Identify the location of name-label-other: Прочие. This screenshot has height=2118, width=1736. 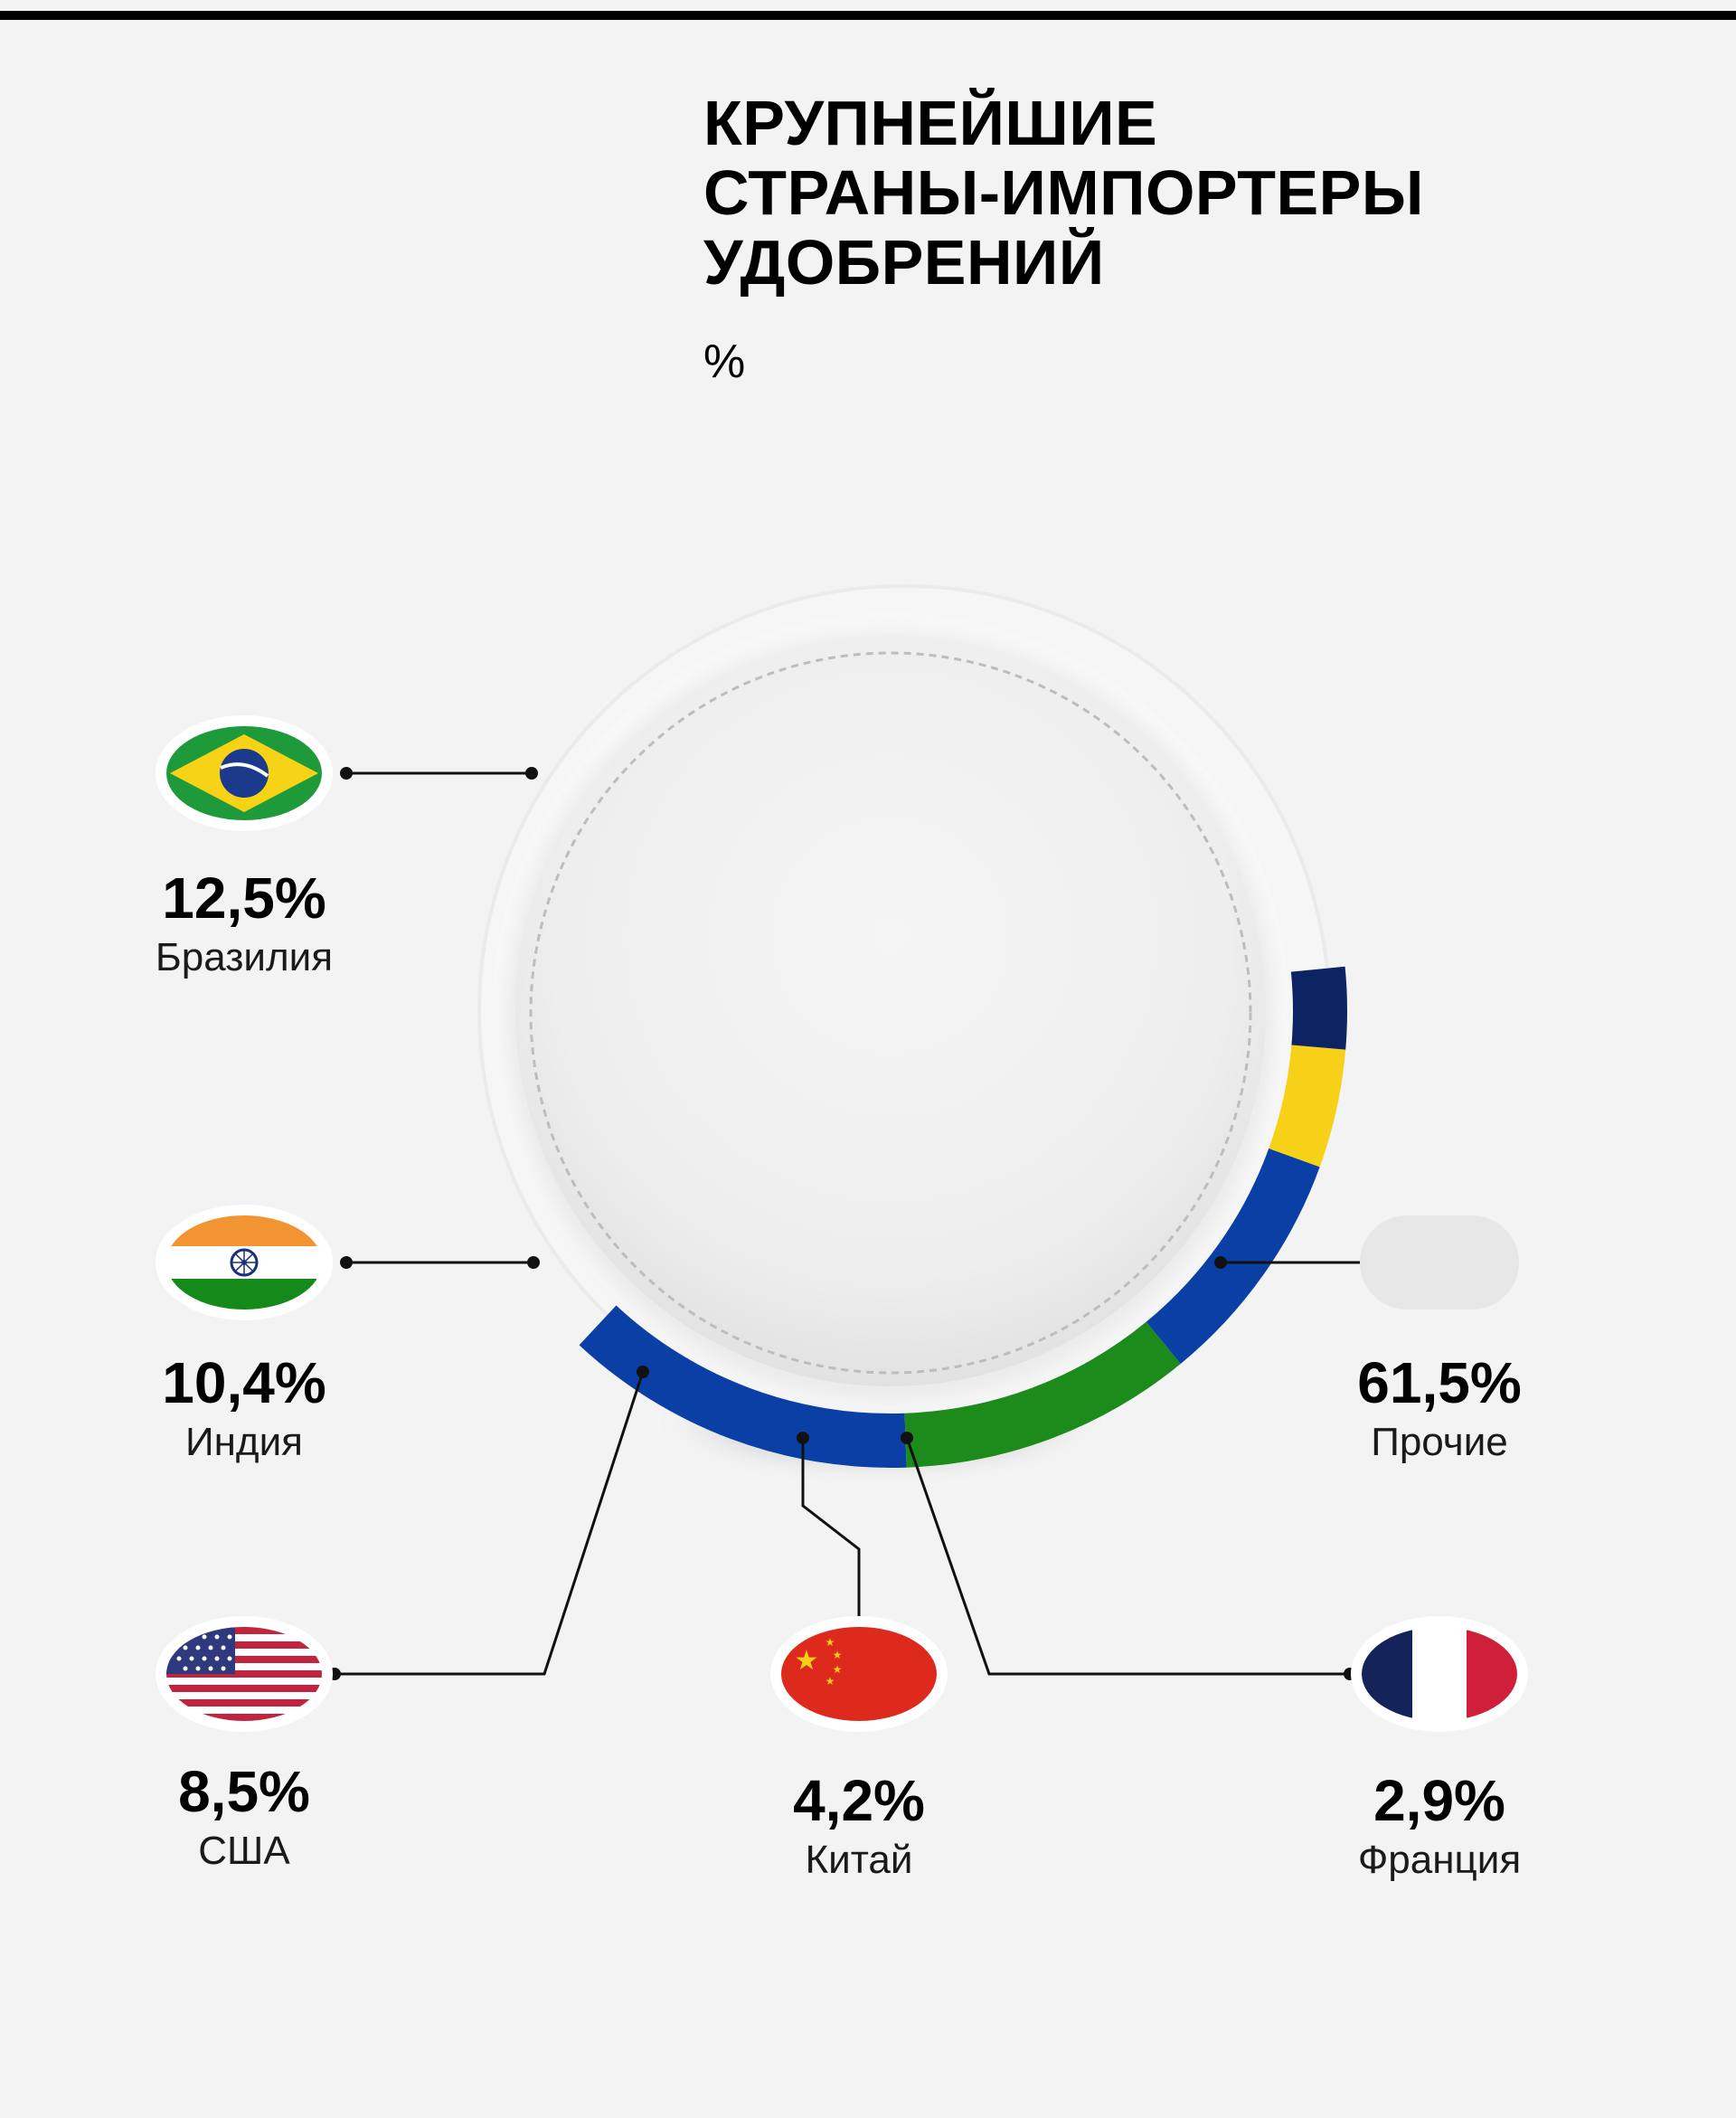
(1440, 1442).